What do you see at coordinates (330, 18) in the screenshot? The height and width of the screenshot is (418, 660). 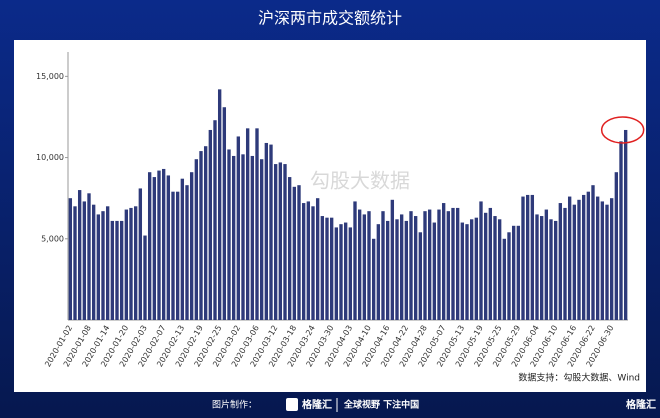 I see `chart-title: 沪深两市成交额统计` at bounding box center [330, 18].